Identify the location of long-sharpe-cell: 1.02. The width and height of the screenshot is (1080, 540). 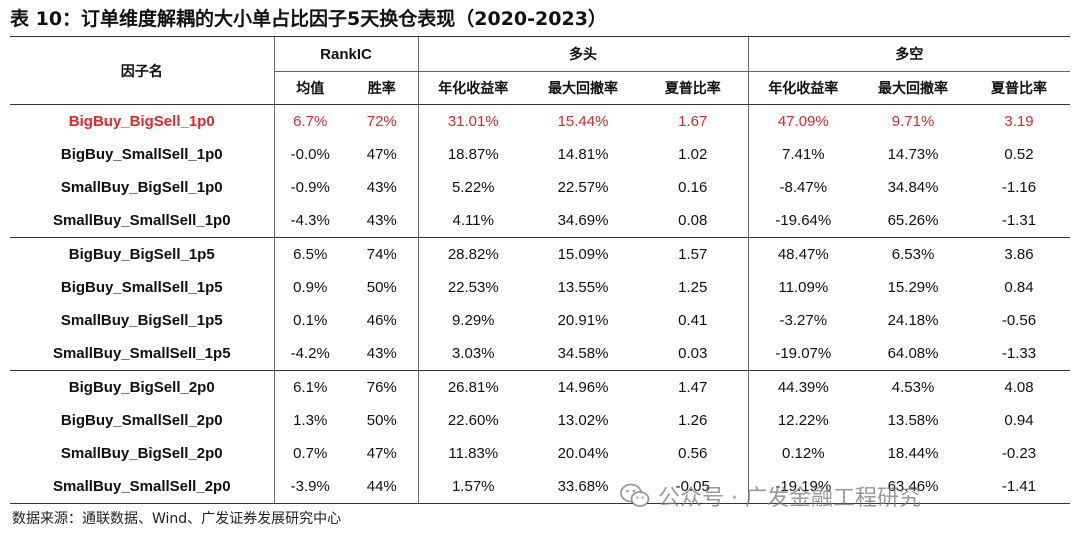
(693, 154).